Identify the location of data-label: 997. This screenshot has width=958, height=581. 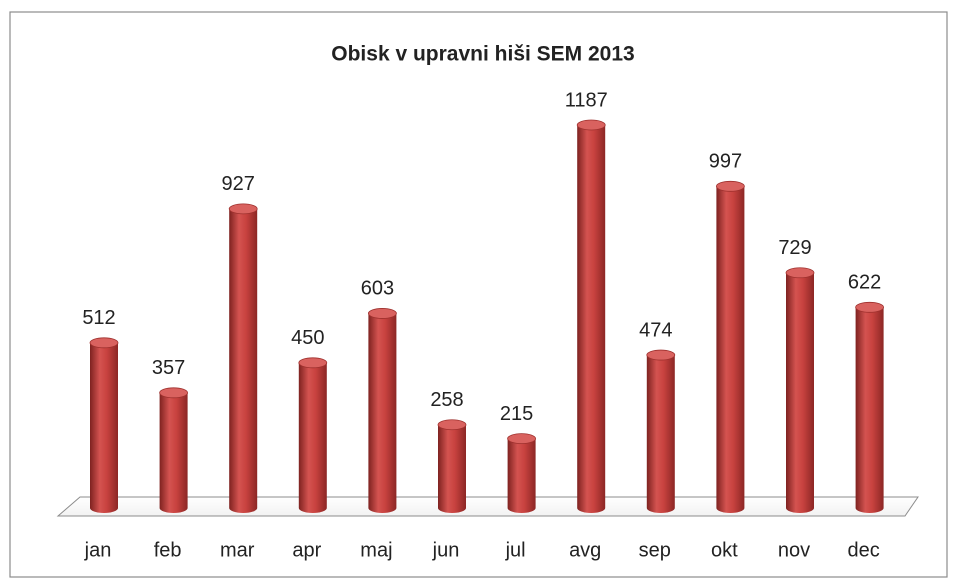
(725, 162).